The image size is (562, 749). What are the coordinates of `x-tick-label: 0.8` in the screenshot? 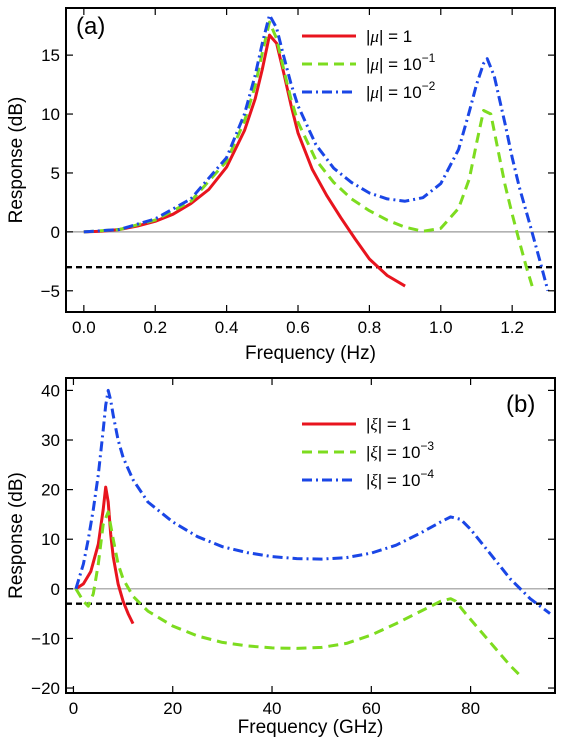 It's located at (370, 327).